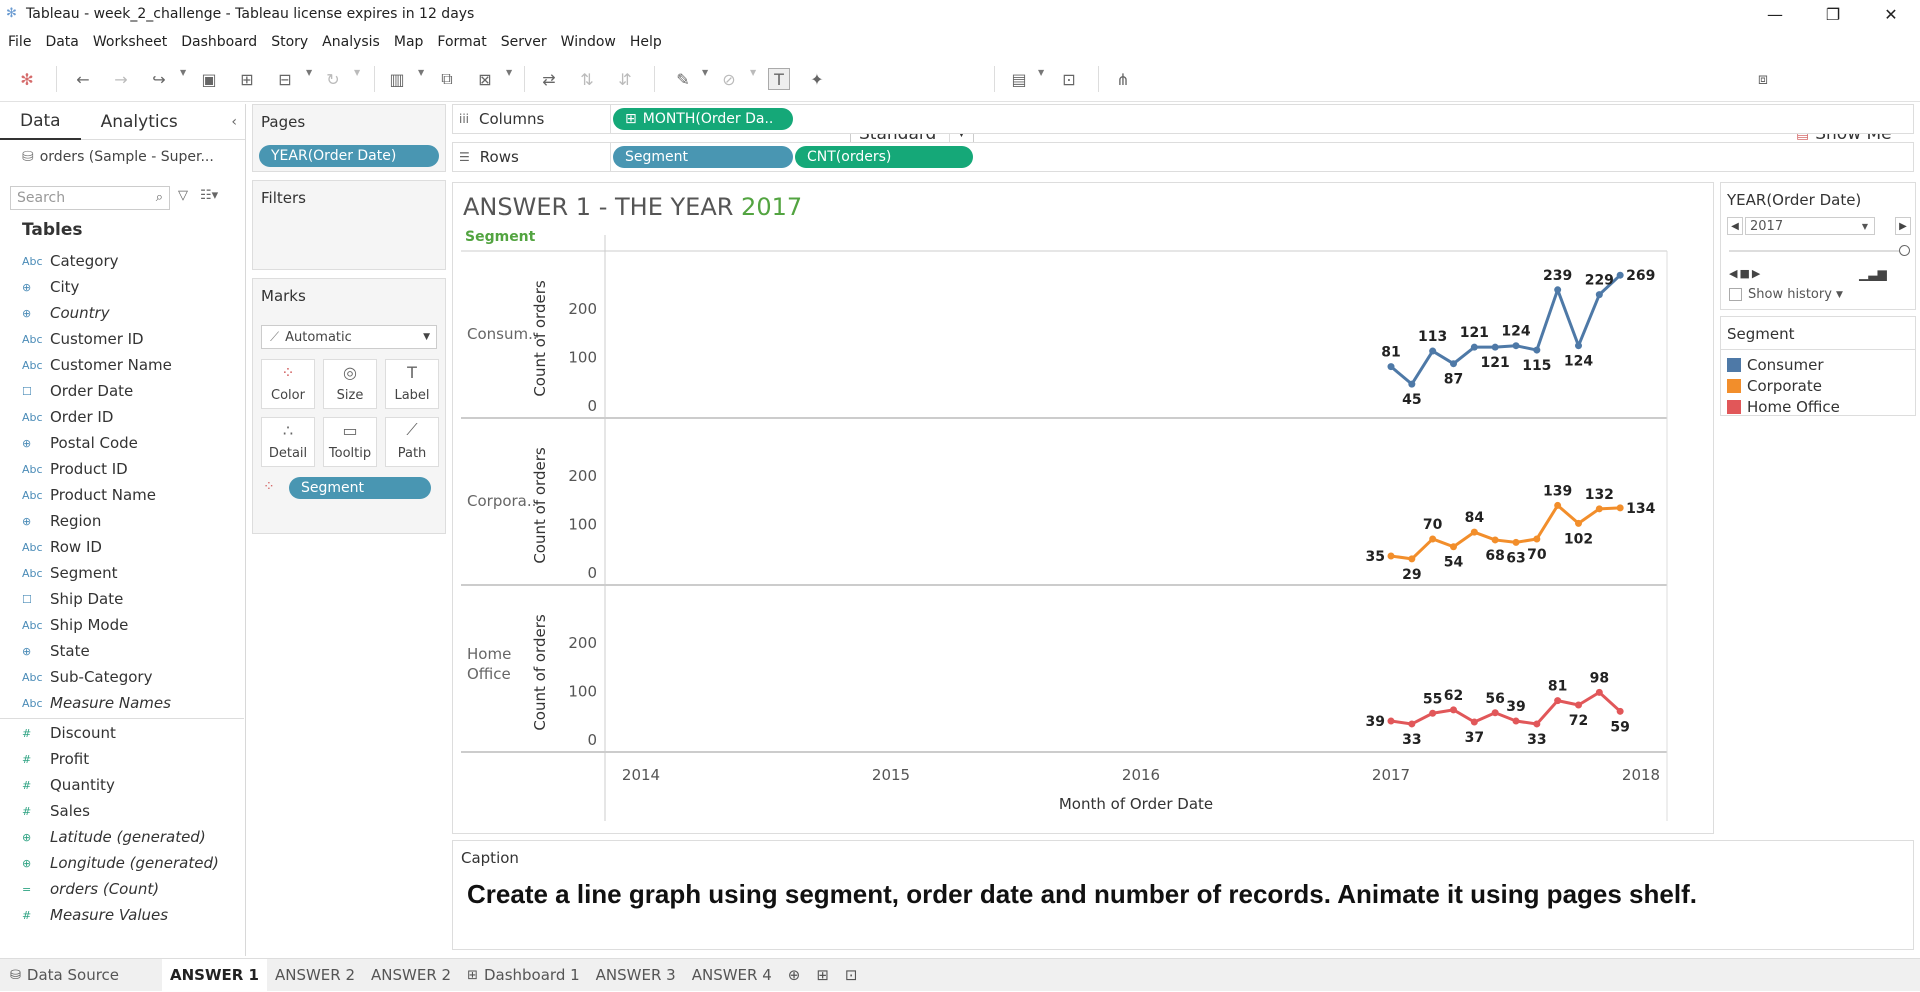  What do you see at coordinates (588, 42) in the screenshot?
I see `menu-window: Window` at bounding box center [588, 42].